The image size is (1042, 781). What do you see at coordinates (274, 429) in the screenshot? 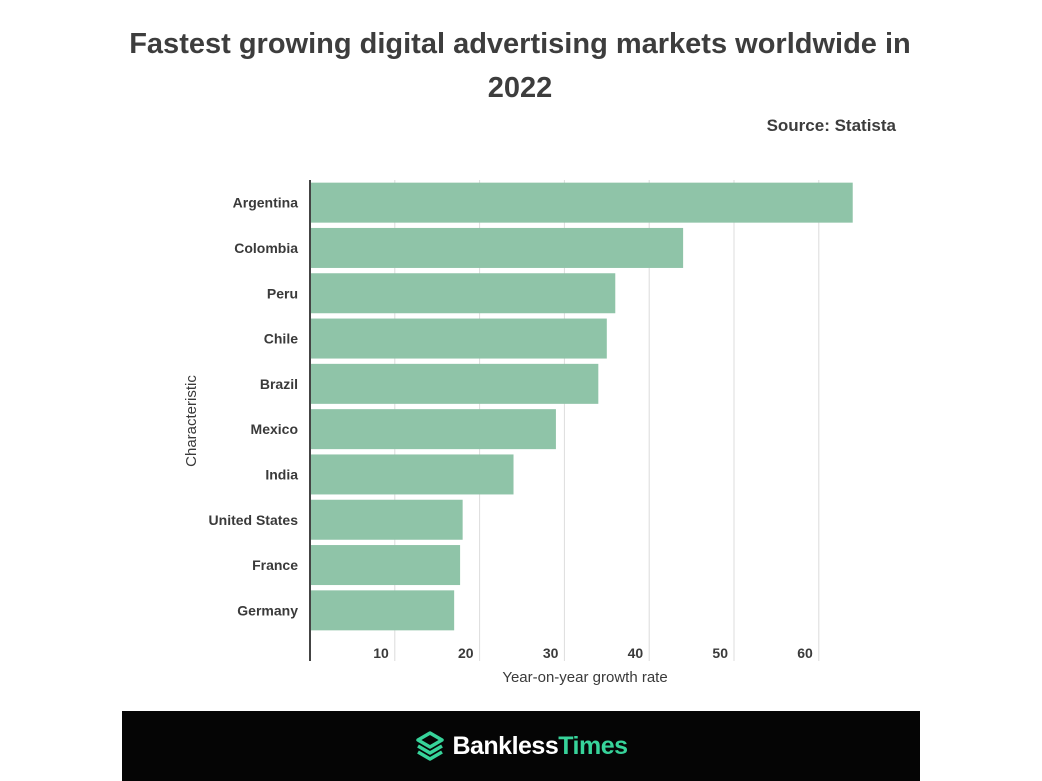
I see `category-label: Mexico` at bounding box center [274, 429].